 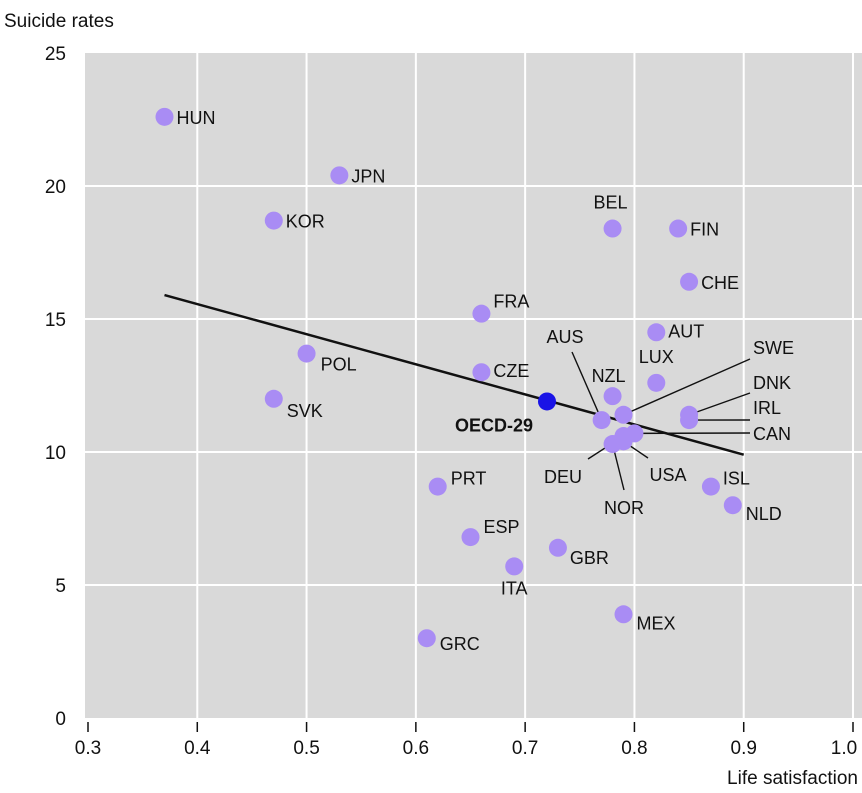 I want to click on x-axis-title: Life satisfaction, so click(x=792, y=778).